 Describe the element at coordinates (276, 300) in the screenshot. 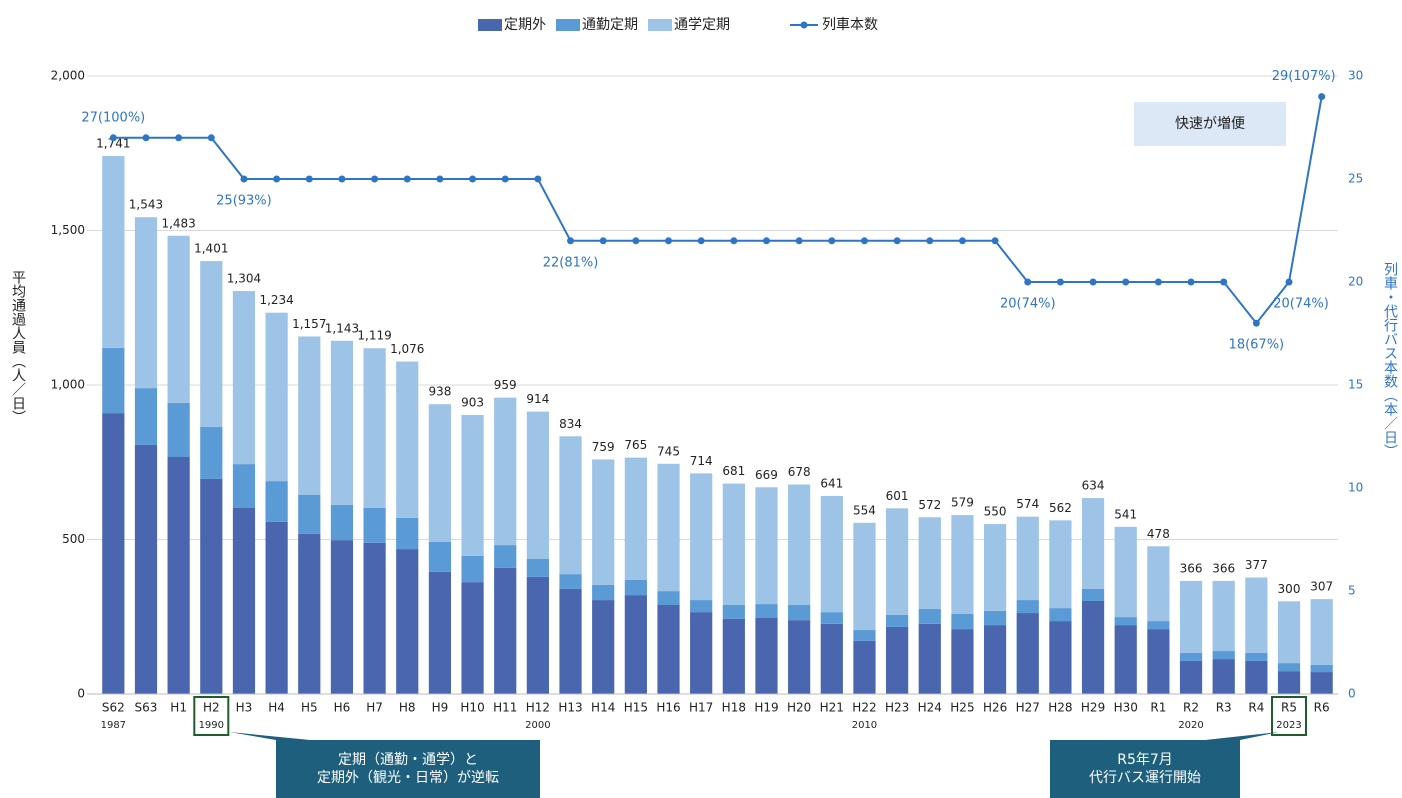

I see `total-label: 1,234` at that location.